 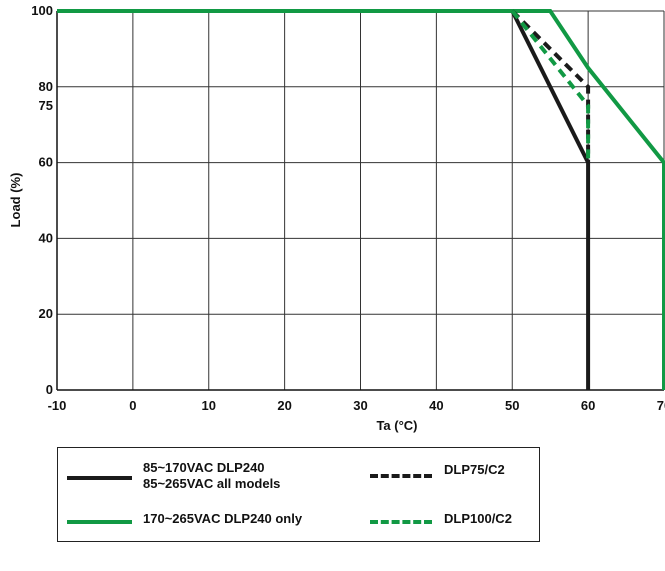 What do you see at coordinates (396, 425) in the screenshot?
I see `x-axis-title: Ta (°C)` at bounding box center [396, 425].